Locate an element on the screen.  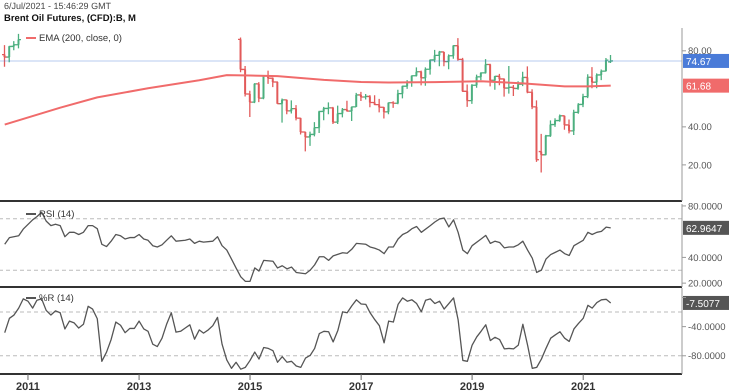
y-tick-label: 40.00 is located at coordinates (700, 128).